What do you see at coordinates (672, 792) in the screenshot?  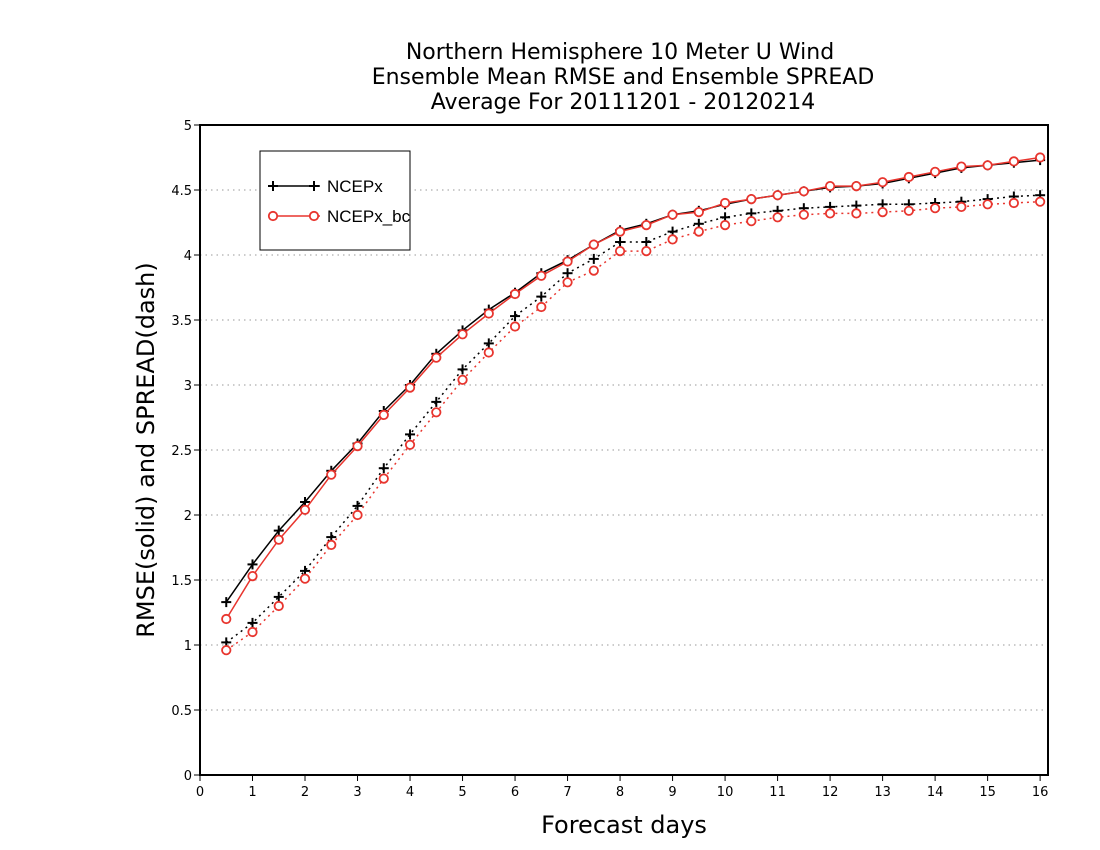 I see `x-tick-label-9: 9` at bounding box center [672, 792].